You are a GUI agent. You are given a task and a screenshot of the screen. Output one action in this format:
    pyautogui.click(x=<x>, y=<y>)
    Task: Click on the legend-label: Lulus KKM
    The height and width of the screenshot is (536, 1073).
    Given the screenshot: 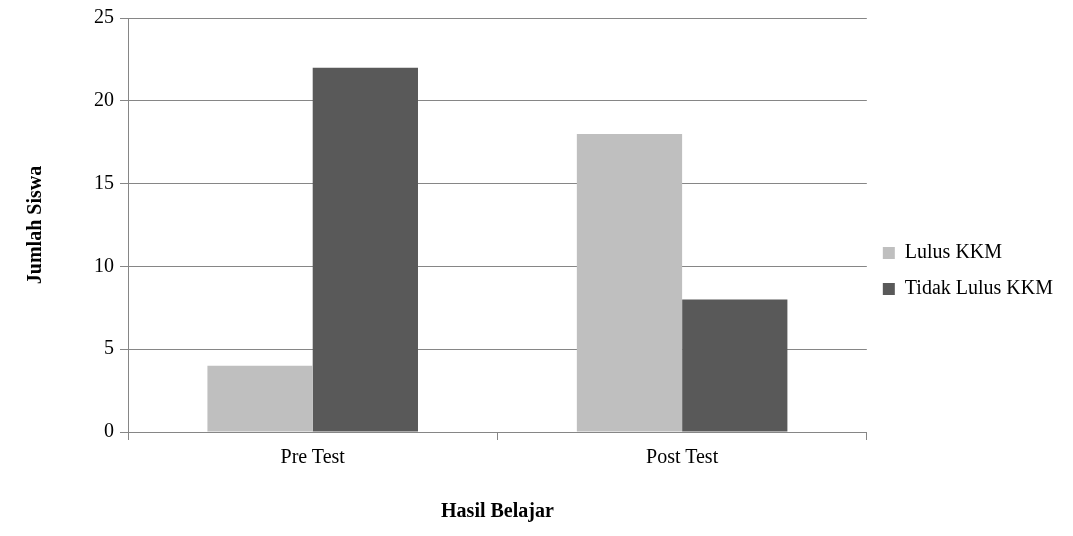 What is the action you would take?
    pyautogui.click(x=953, y=251)
    